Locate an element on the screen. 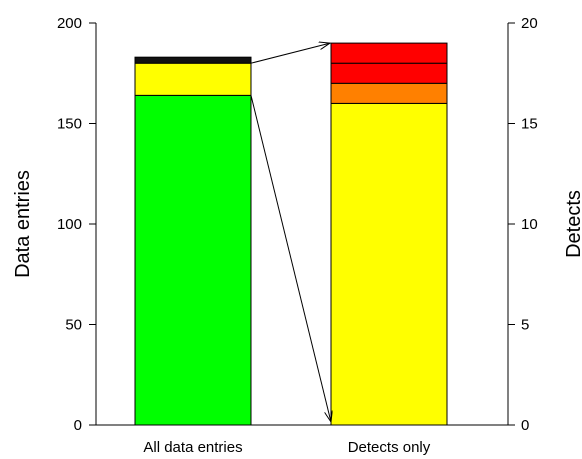 Image resolution: width=582 pixels, height=459 pixels. right-tick-label: 10 is located at coordinates (529, 224).